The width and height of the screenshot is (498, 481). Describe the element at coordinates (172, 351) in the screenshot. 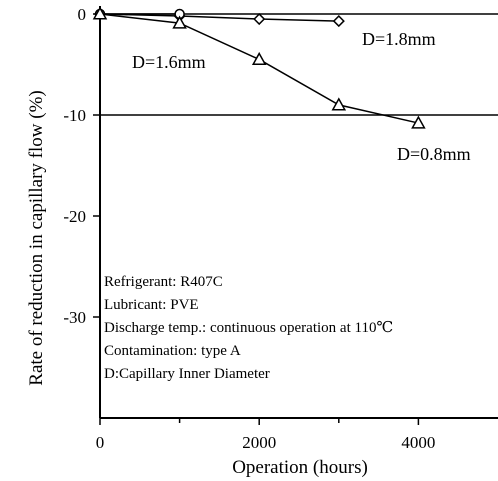

I see `annotation-contamination: Contamination: type A` at that location.